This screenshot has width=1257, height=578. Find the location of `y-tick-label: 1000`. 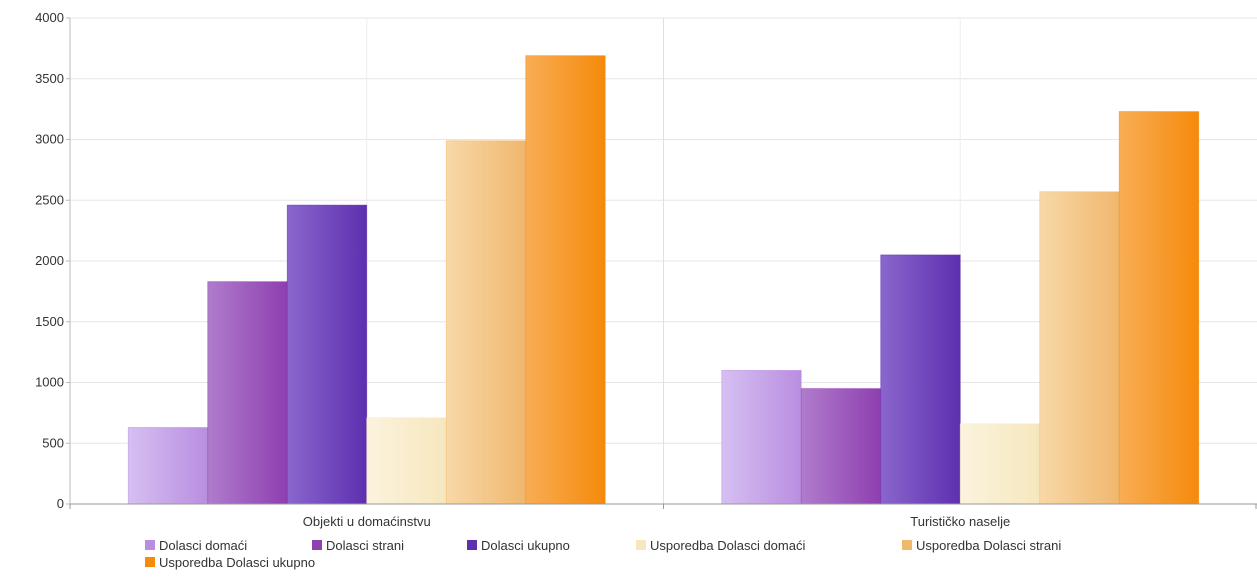

y-tick-label: 1000 is located at coordinates (49, 382).